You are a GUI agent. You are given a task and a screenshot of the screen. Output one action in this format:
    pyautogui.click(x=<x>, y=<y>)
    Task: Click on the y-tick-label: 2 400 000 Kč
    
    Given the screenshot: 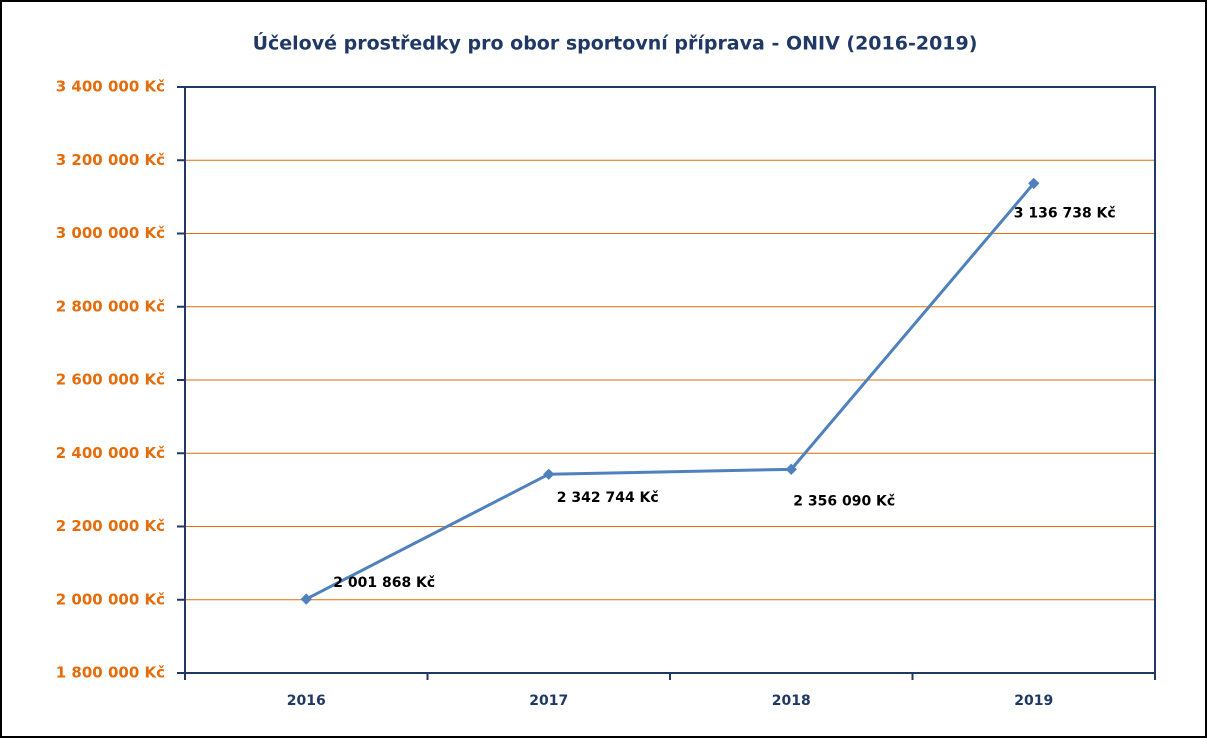 What is the action you would take?
    pyautogui.click(x=110, y=453)
    